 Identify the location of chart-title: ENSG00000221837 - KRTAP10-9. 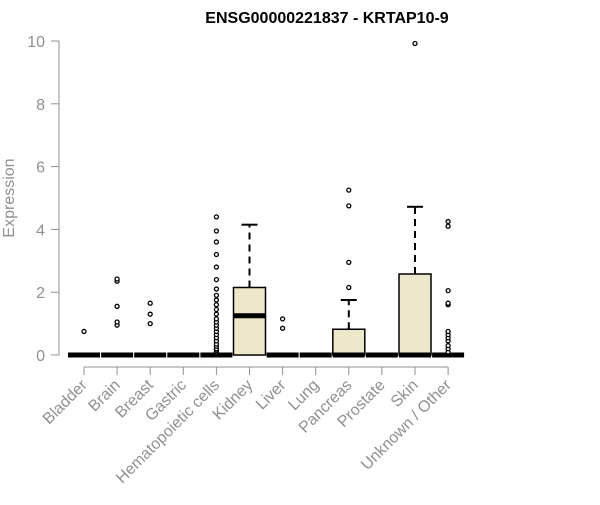
(326, 18).